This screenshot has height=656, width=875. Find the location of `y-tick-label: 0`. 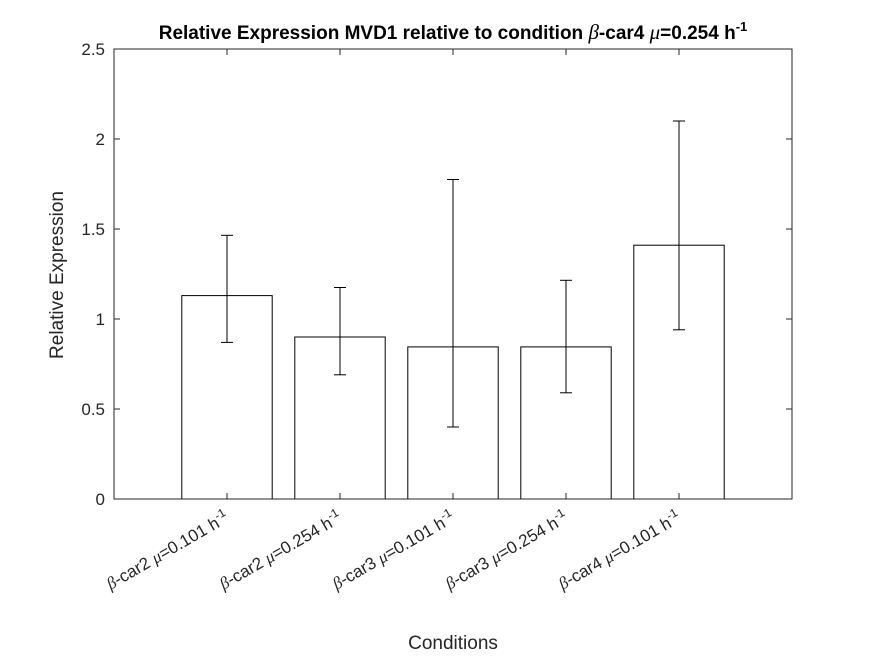

y-tick-label: 0 is located at coordinates (100, 499).